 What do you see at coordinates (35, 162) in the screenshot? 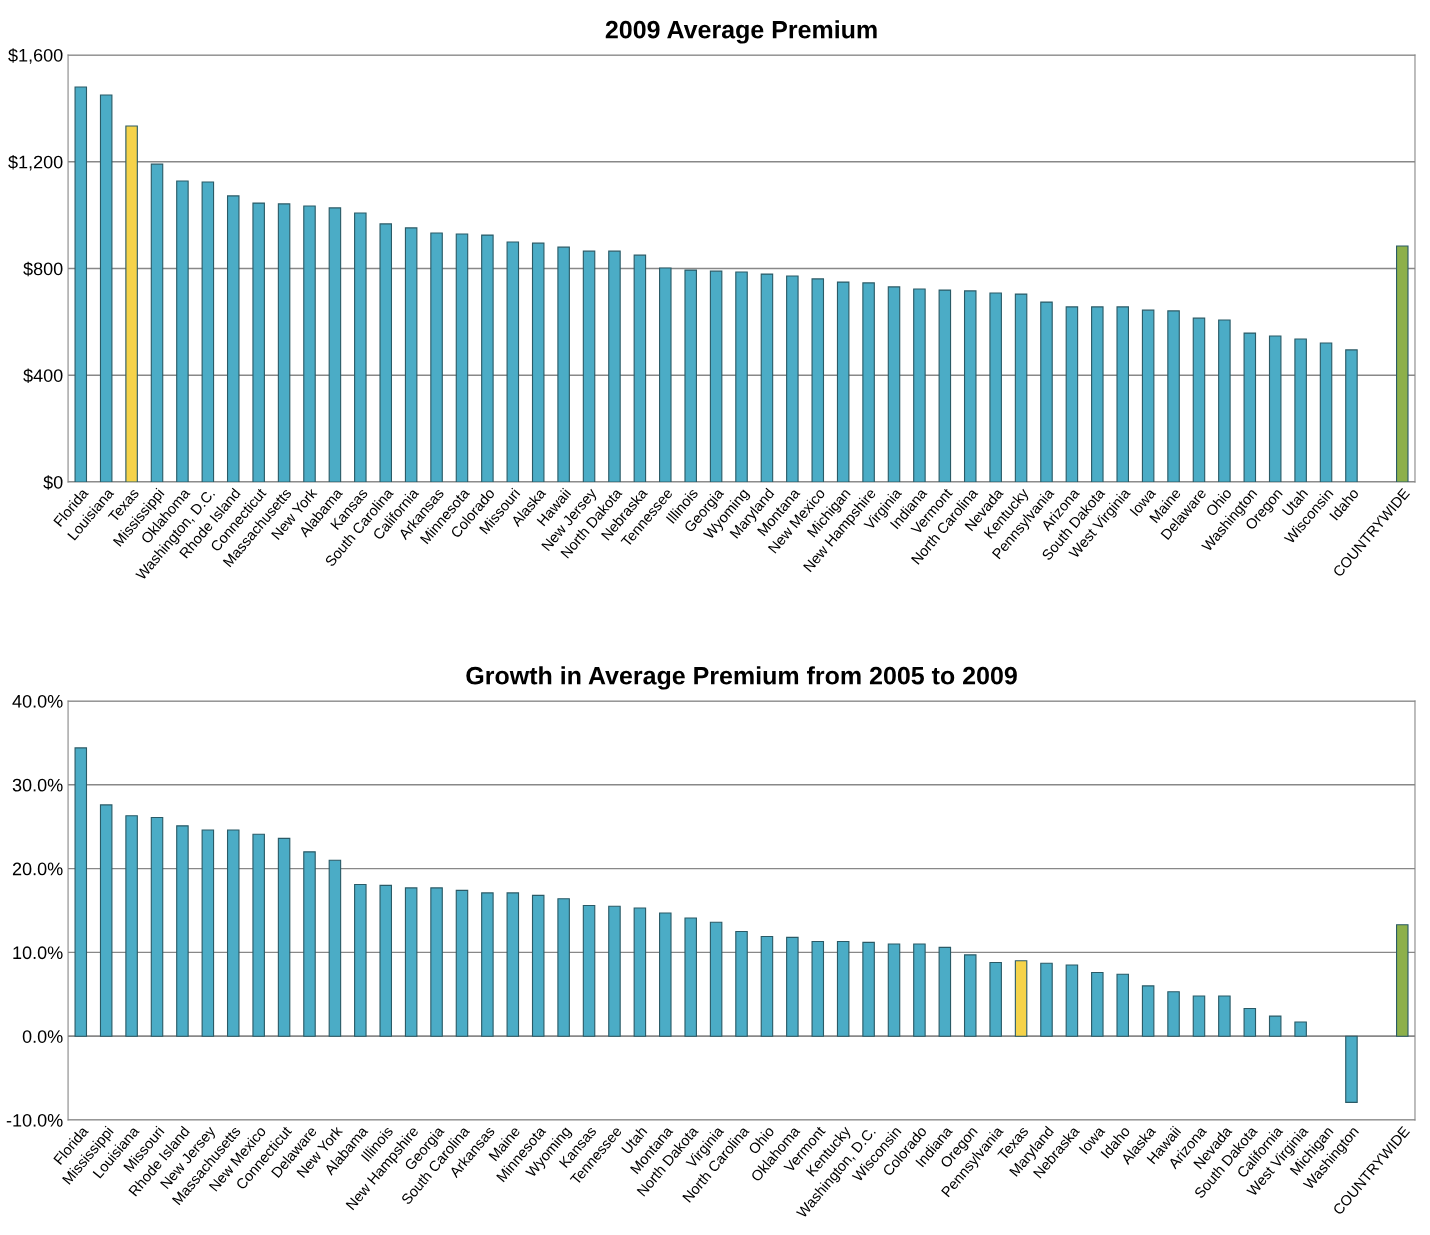
I see `y-tick-label: $1,200` at bounding box center [35, 162].